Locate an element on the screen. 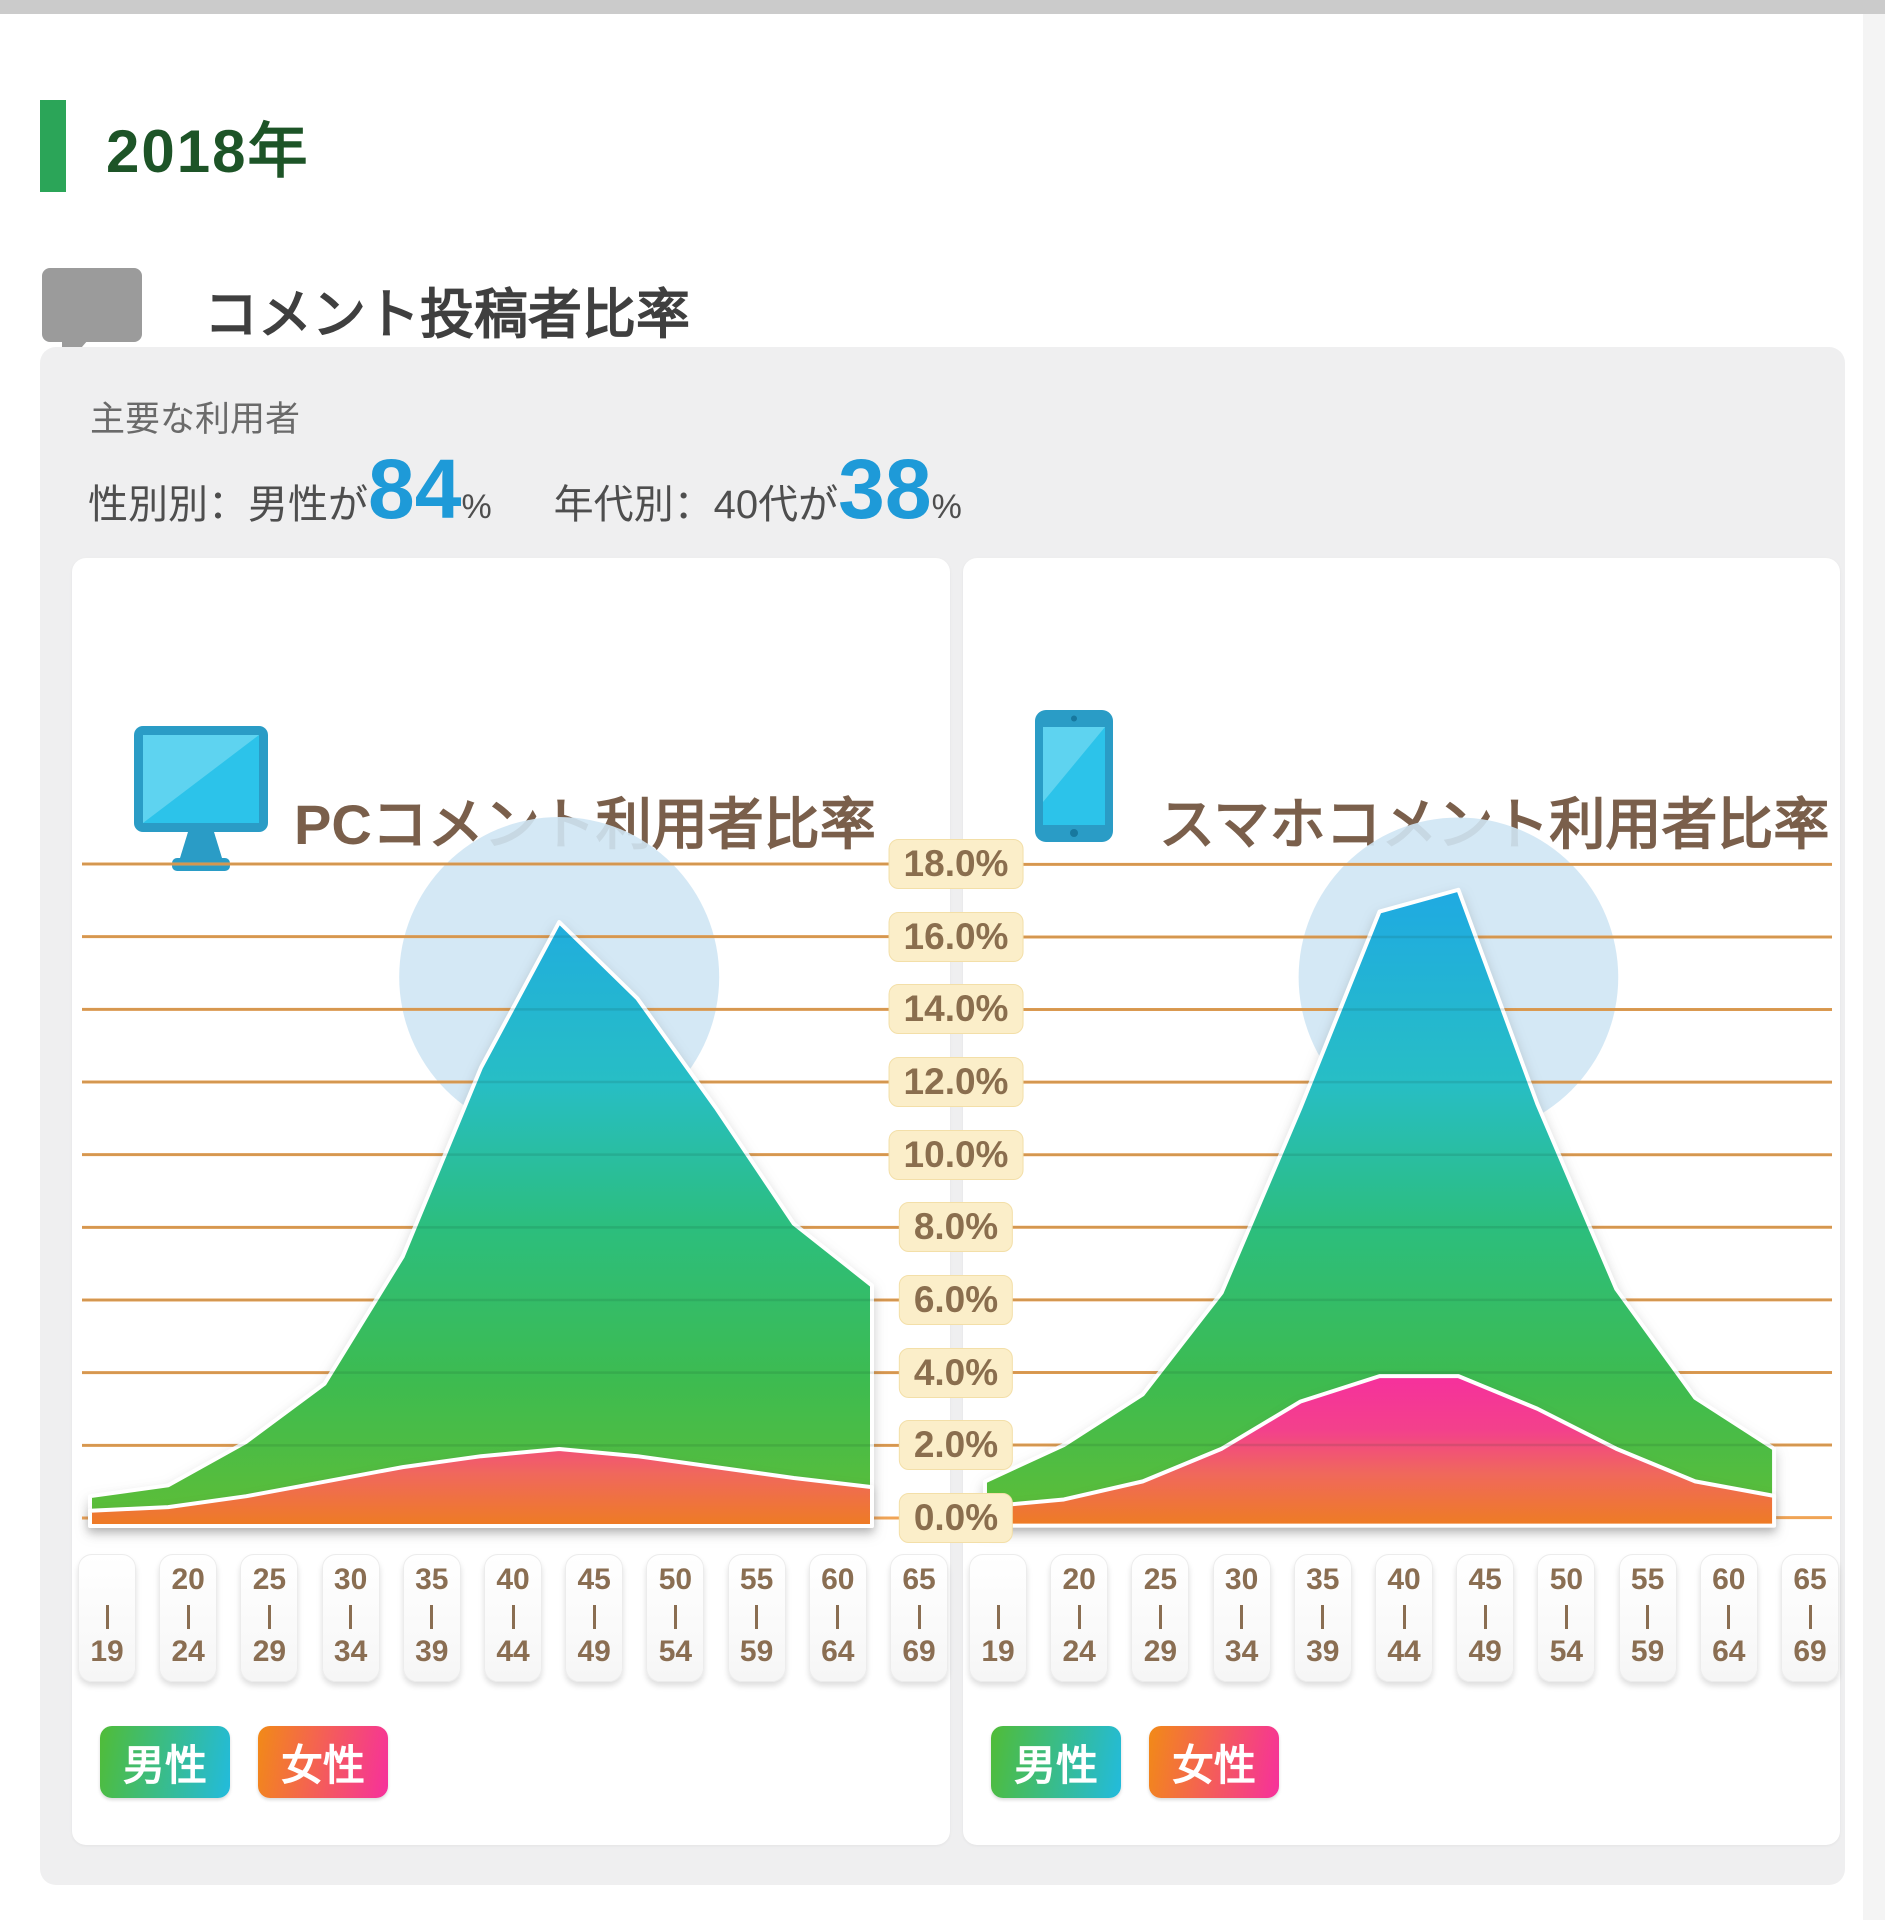  pc-monitor-icon is located at coordinates (201, 798).